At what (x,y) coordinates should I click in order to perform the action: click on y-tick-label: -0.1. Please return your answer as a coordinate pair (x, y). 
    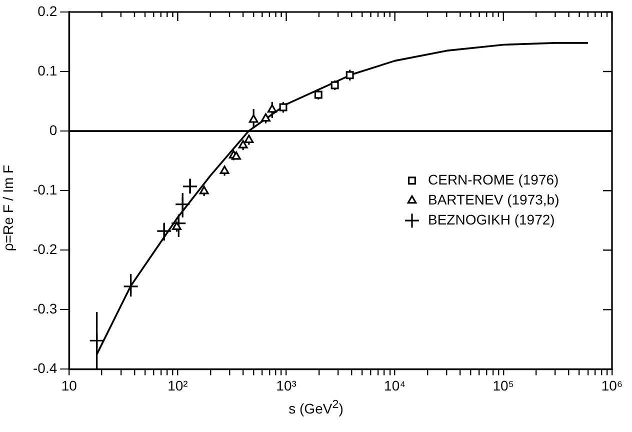
    Looking at the image, I should click on (45, 189).